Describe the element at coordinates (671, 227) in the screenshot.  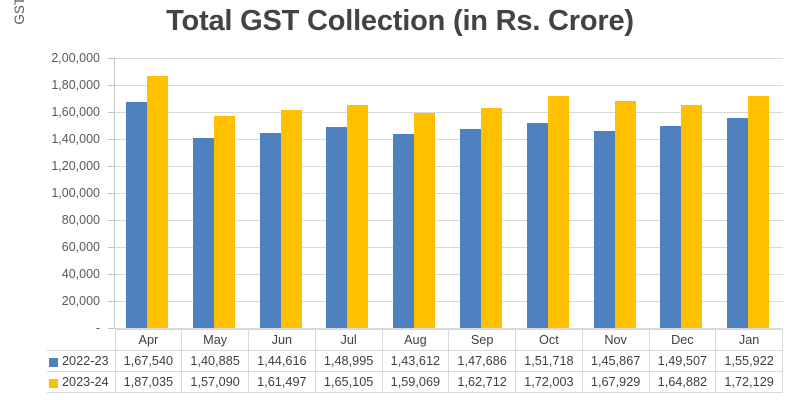
I see `bar-2022-23-Dec` at that location.